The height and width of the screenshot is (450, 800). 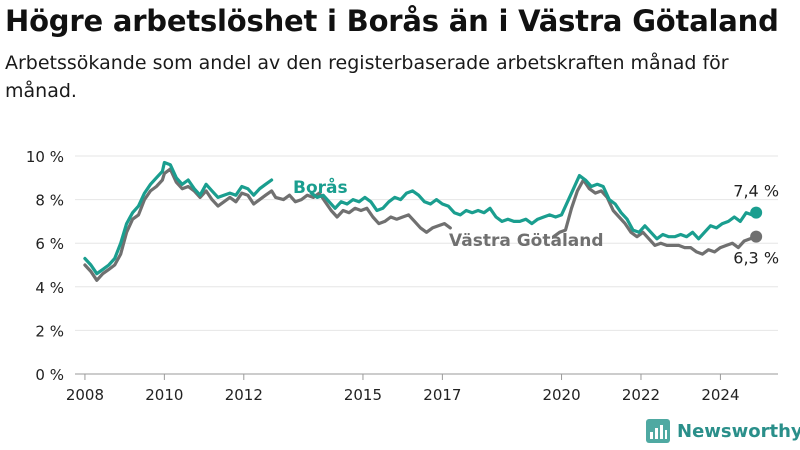 What do you see at coordinates (363, 395) in the screenshot?
I see `x-tick-label: 2015` at bounding box center [363, 395].